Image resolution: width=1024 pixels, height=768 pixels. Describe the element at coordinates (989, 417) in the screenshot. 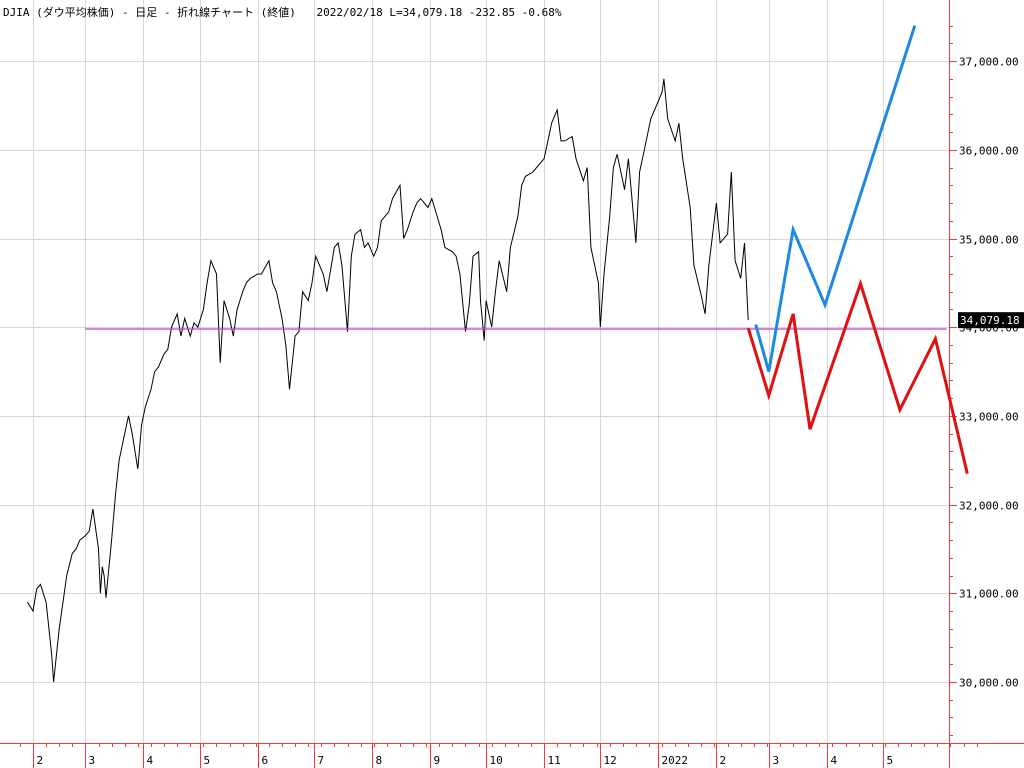

I see `y-tick-label: 33,000.00` at that location.